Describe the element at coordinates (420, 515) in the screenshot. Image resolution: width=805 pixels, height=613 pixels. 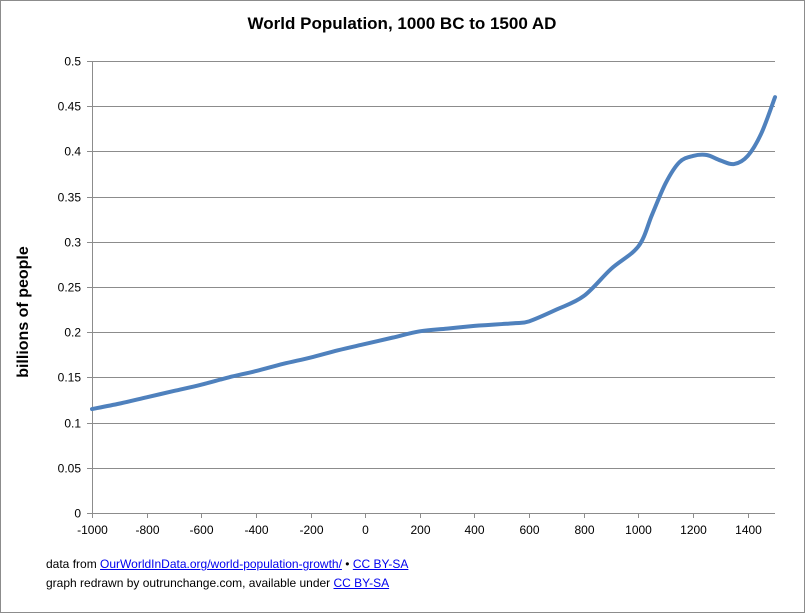
I see `x-tick-marks` at that location.